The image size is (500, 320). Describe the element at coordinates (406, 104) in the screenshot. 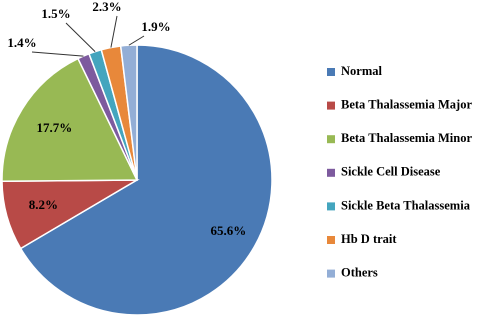

I see `legend-label: Beta Thalassemia Major` at that location.